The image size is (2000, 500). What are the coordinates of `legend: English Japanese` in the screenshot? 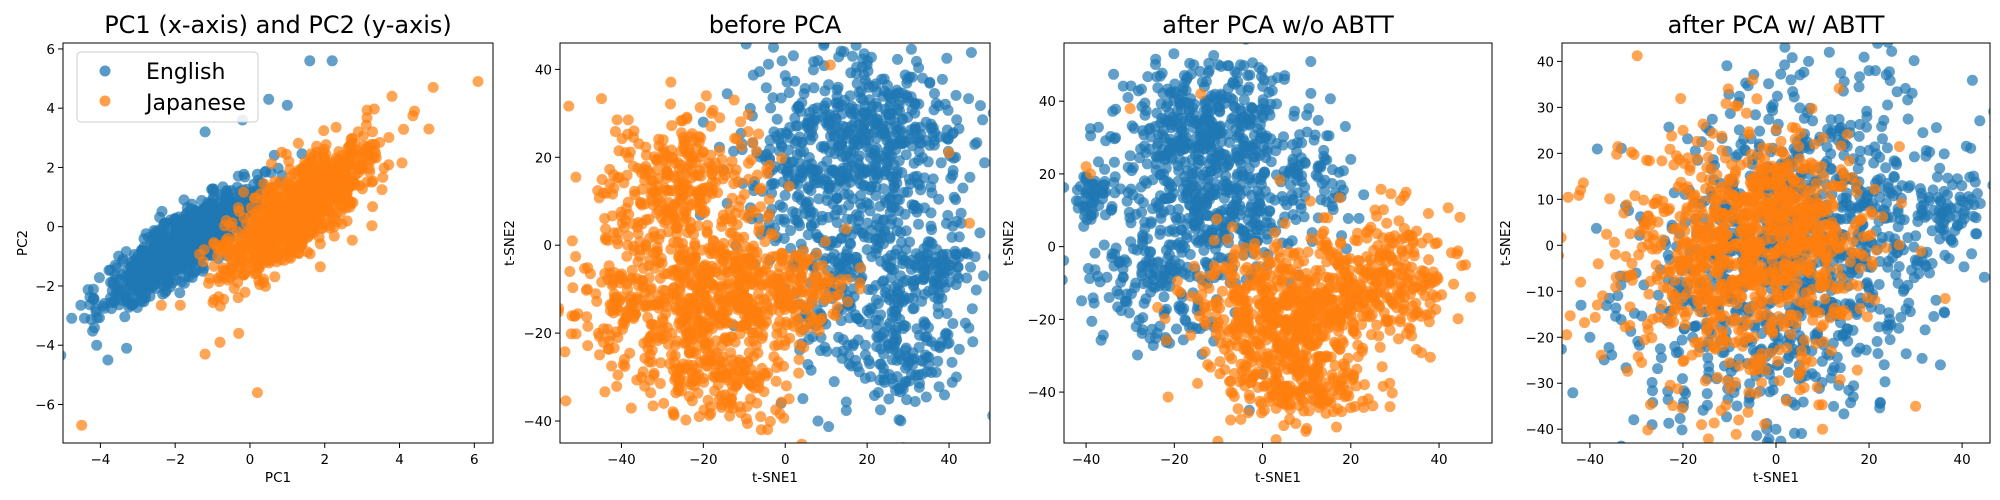 It's located at (167, 87).